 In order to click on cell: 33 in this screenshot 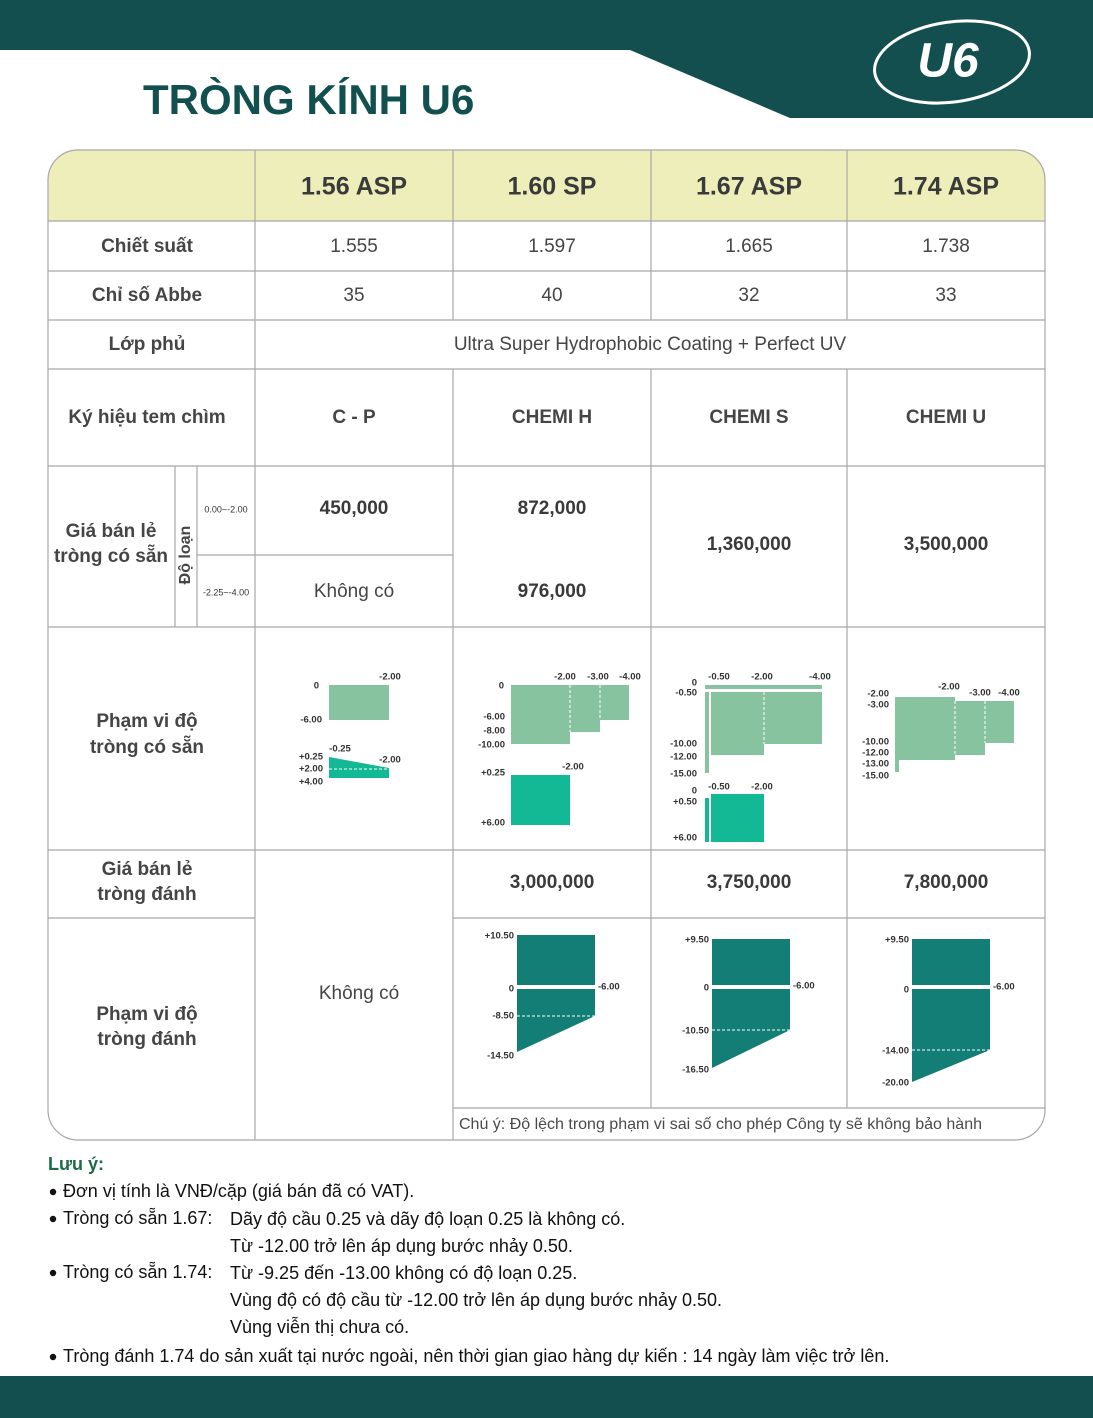, I will do `click(945, 295)`.